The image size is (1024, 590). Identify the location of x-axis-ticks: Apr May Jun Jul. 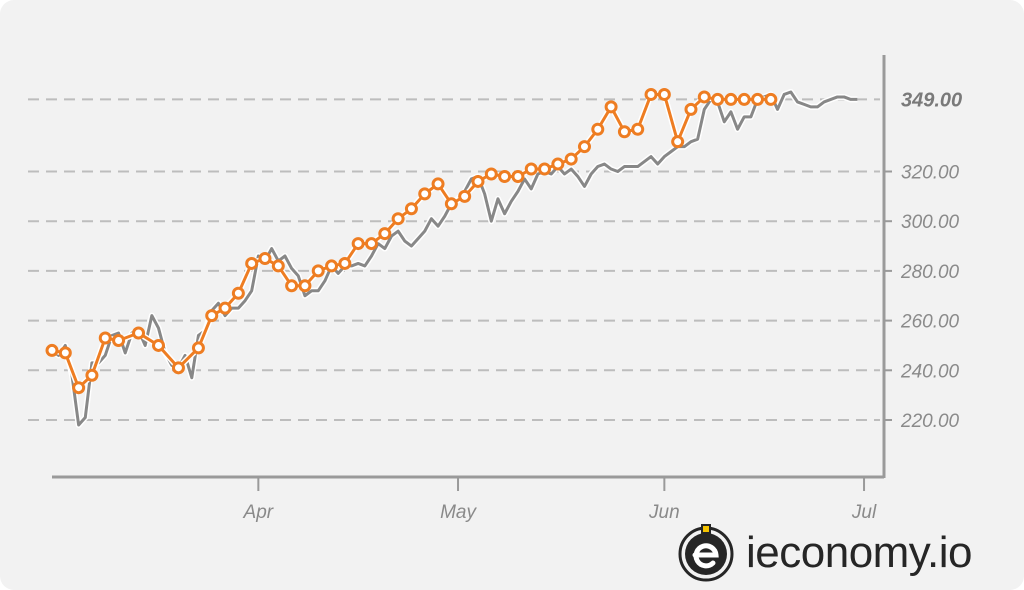
(560, 500).